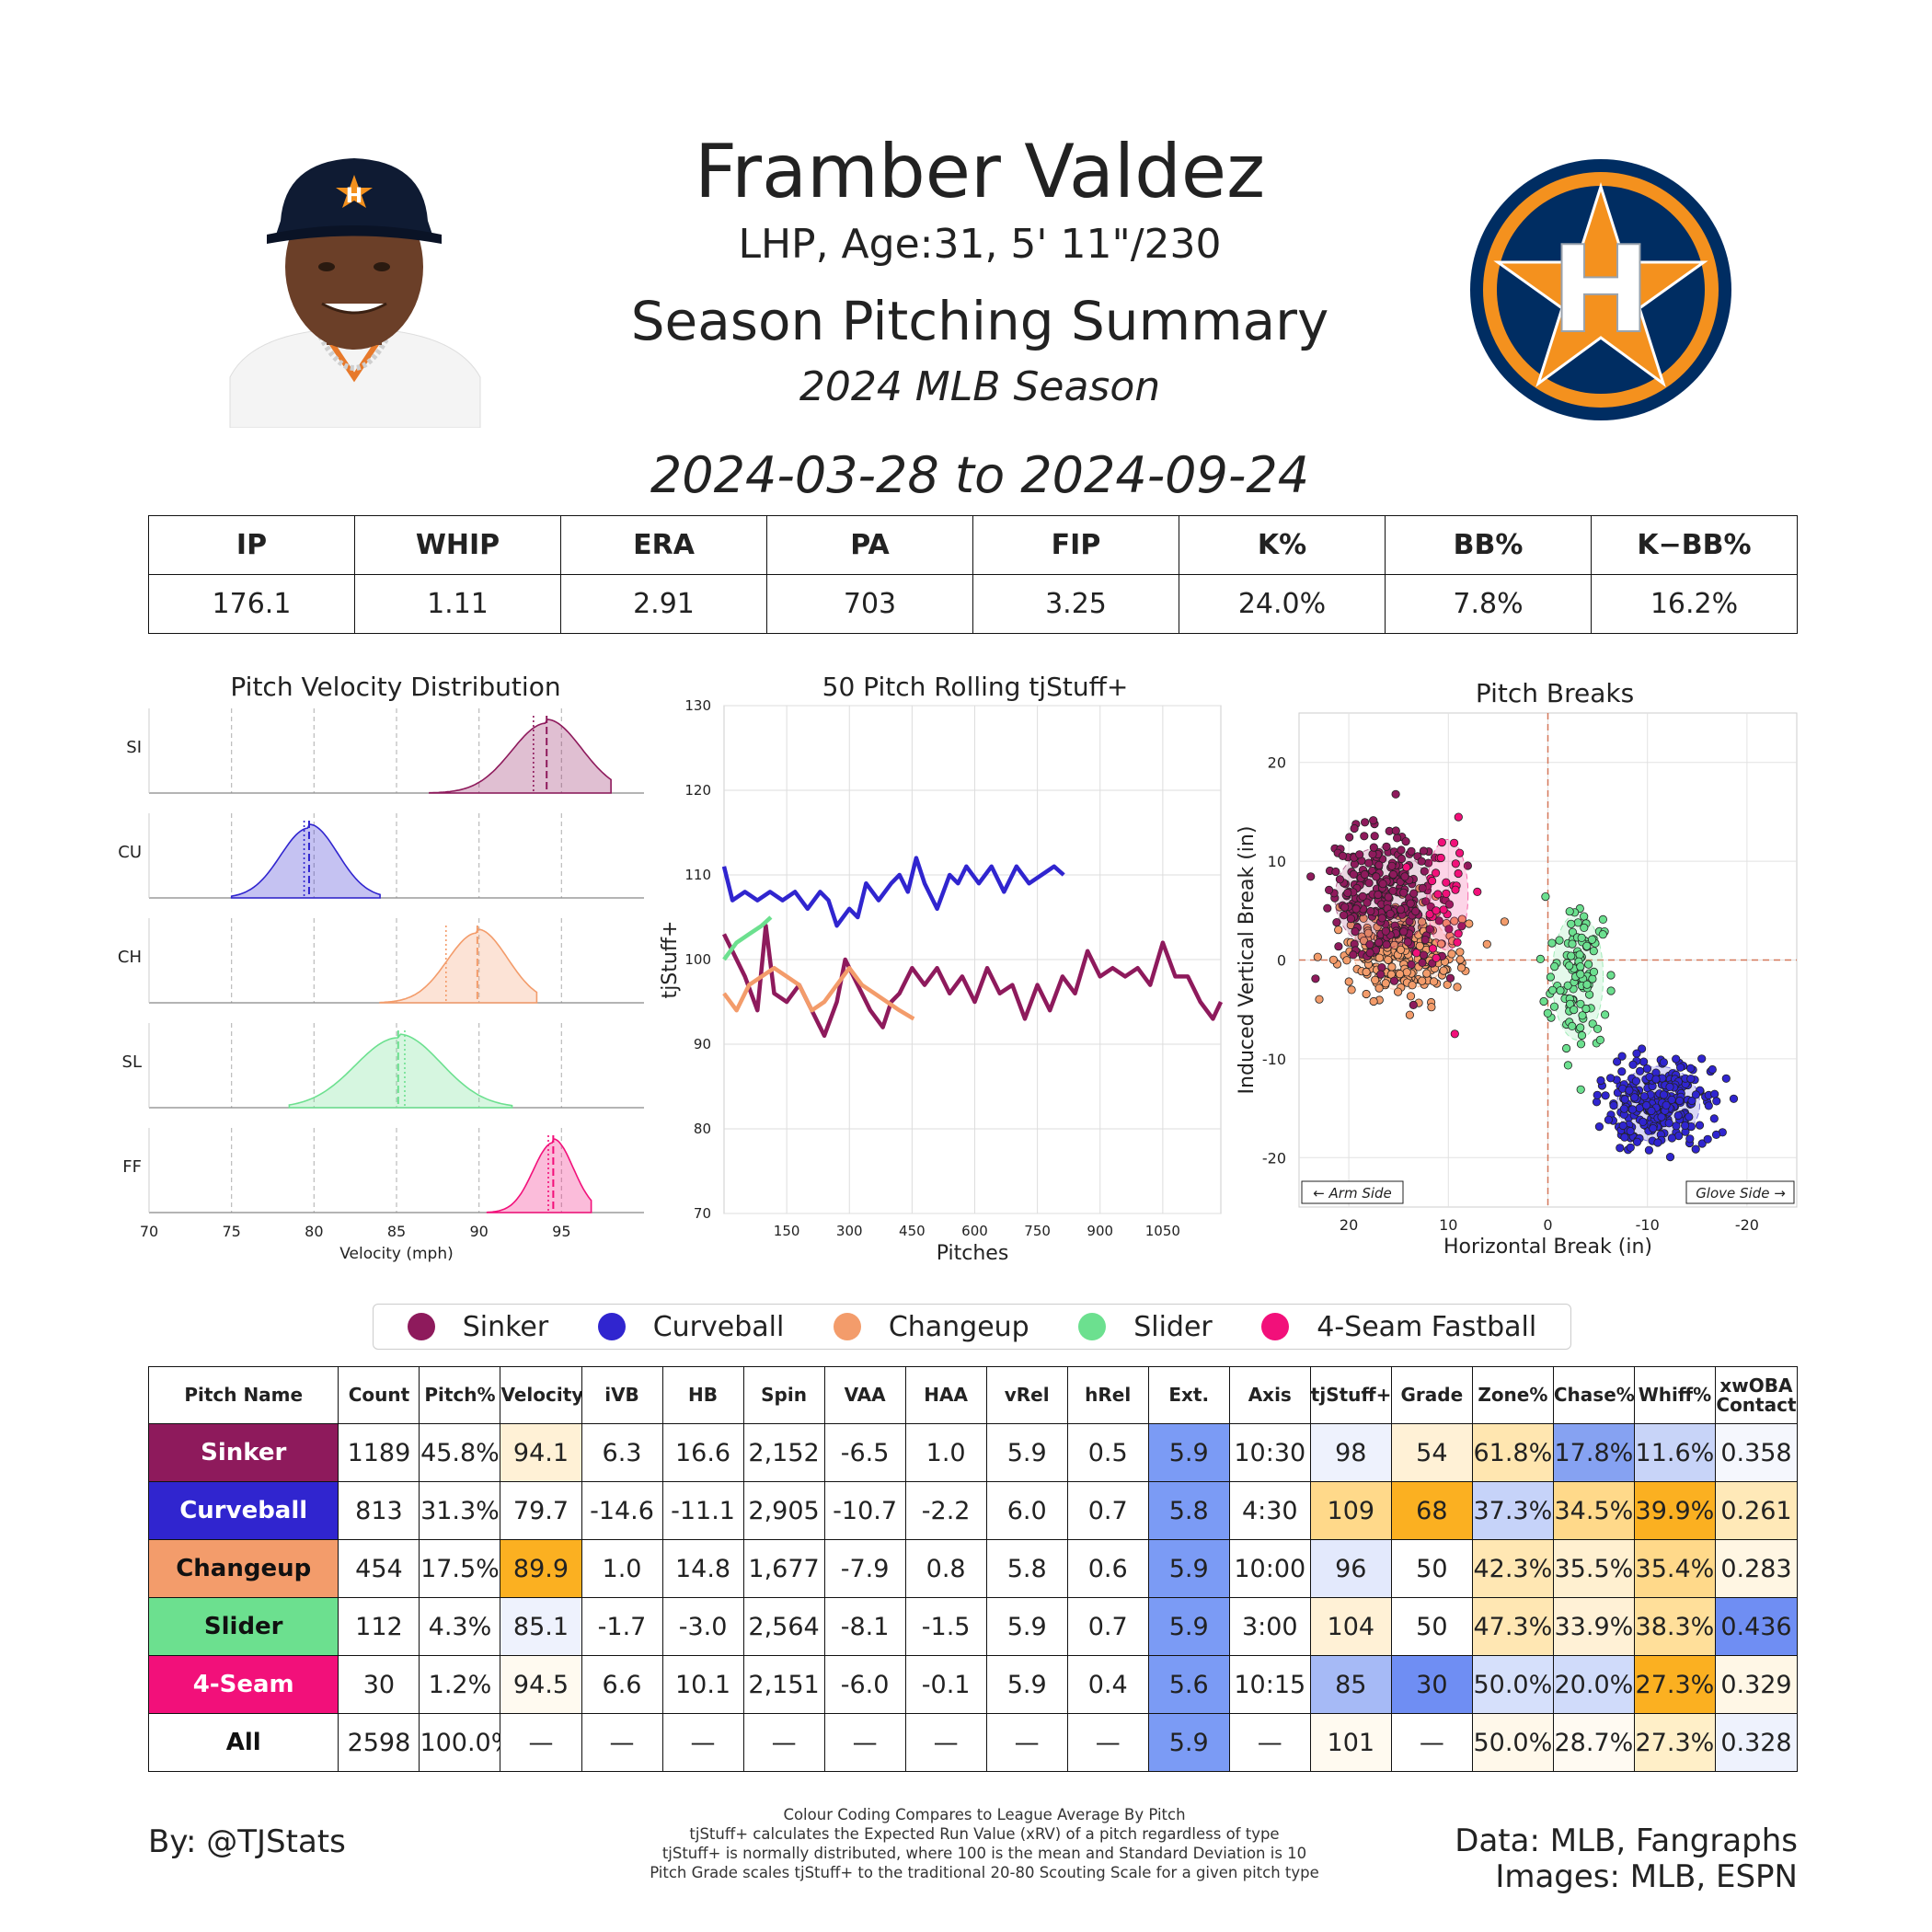 The width and height of the screenshot is (1932, 1932). I want to click on summary-header-bb: BB%, so click(1488, 545).